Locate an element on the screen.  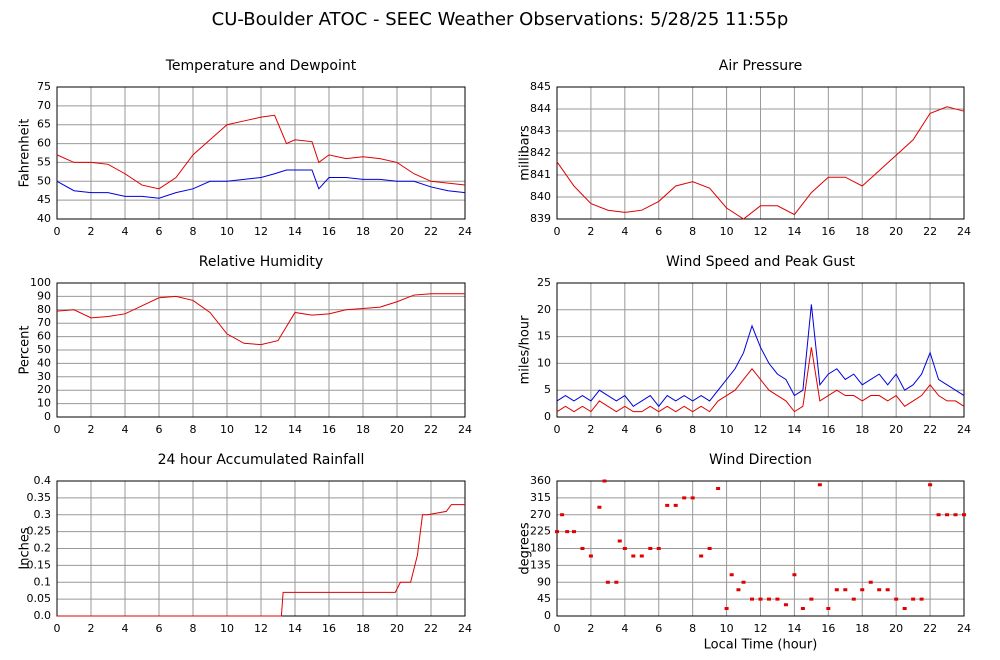
y-tick-label: 100 is located at coordinates (40, 282).